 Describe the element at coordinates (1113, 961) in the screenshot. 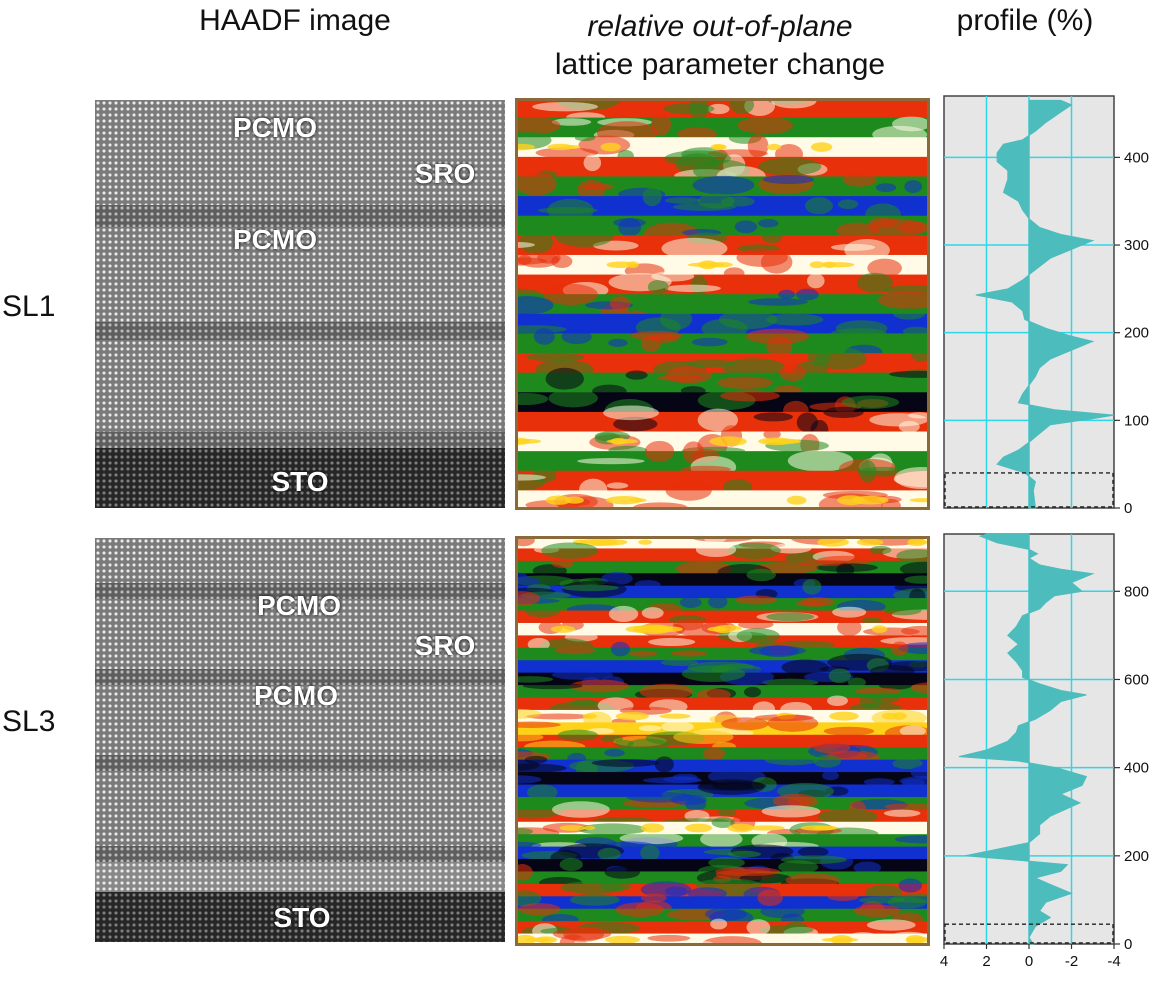

I see `x-tick-label: -4` at that location.